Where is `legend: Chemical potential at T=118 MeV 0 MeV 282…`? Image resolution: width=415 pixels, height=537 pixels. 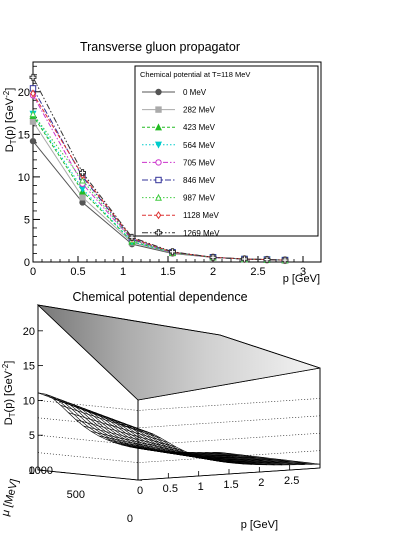 legend: Chemical potential at T=118 MeV 0 MeV 282… is located at coordinates (226, 151).